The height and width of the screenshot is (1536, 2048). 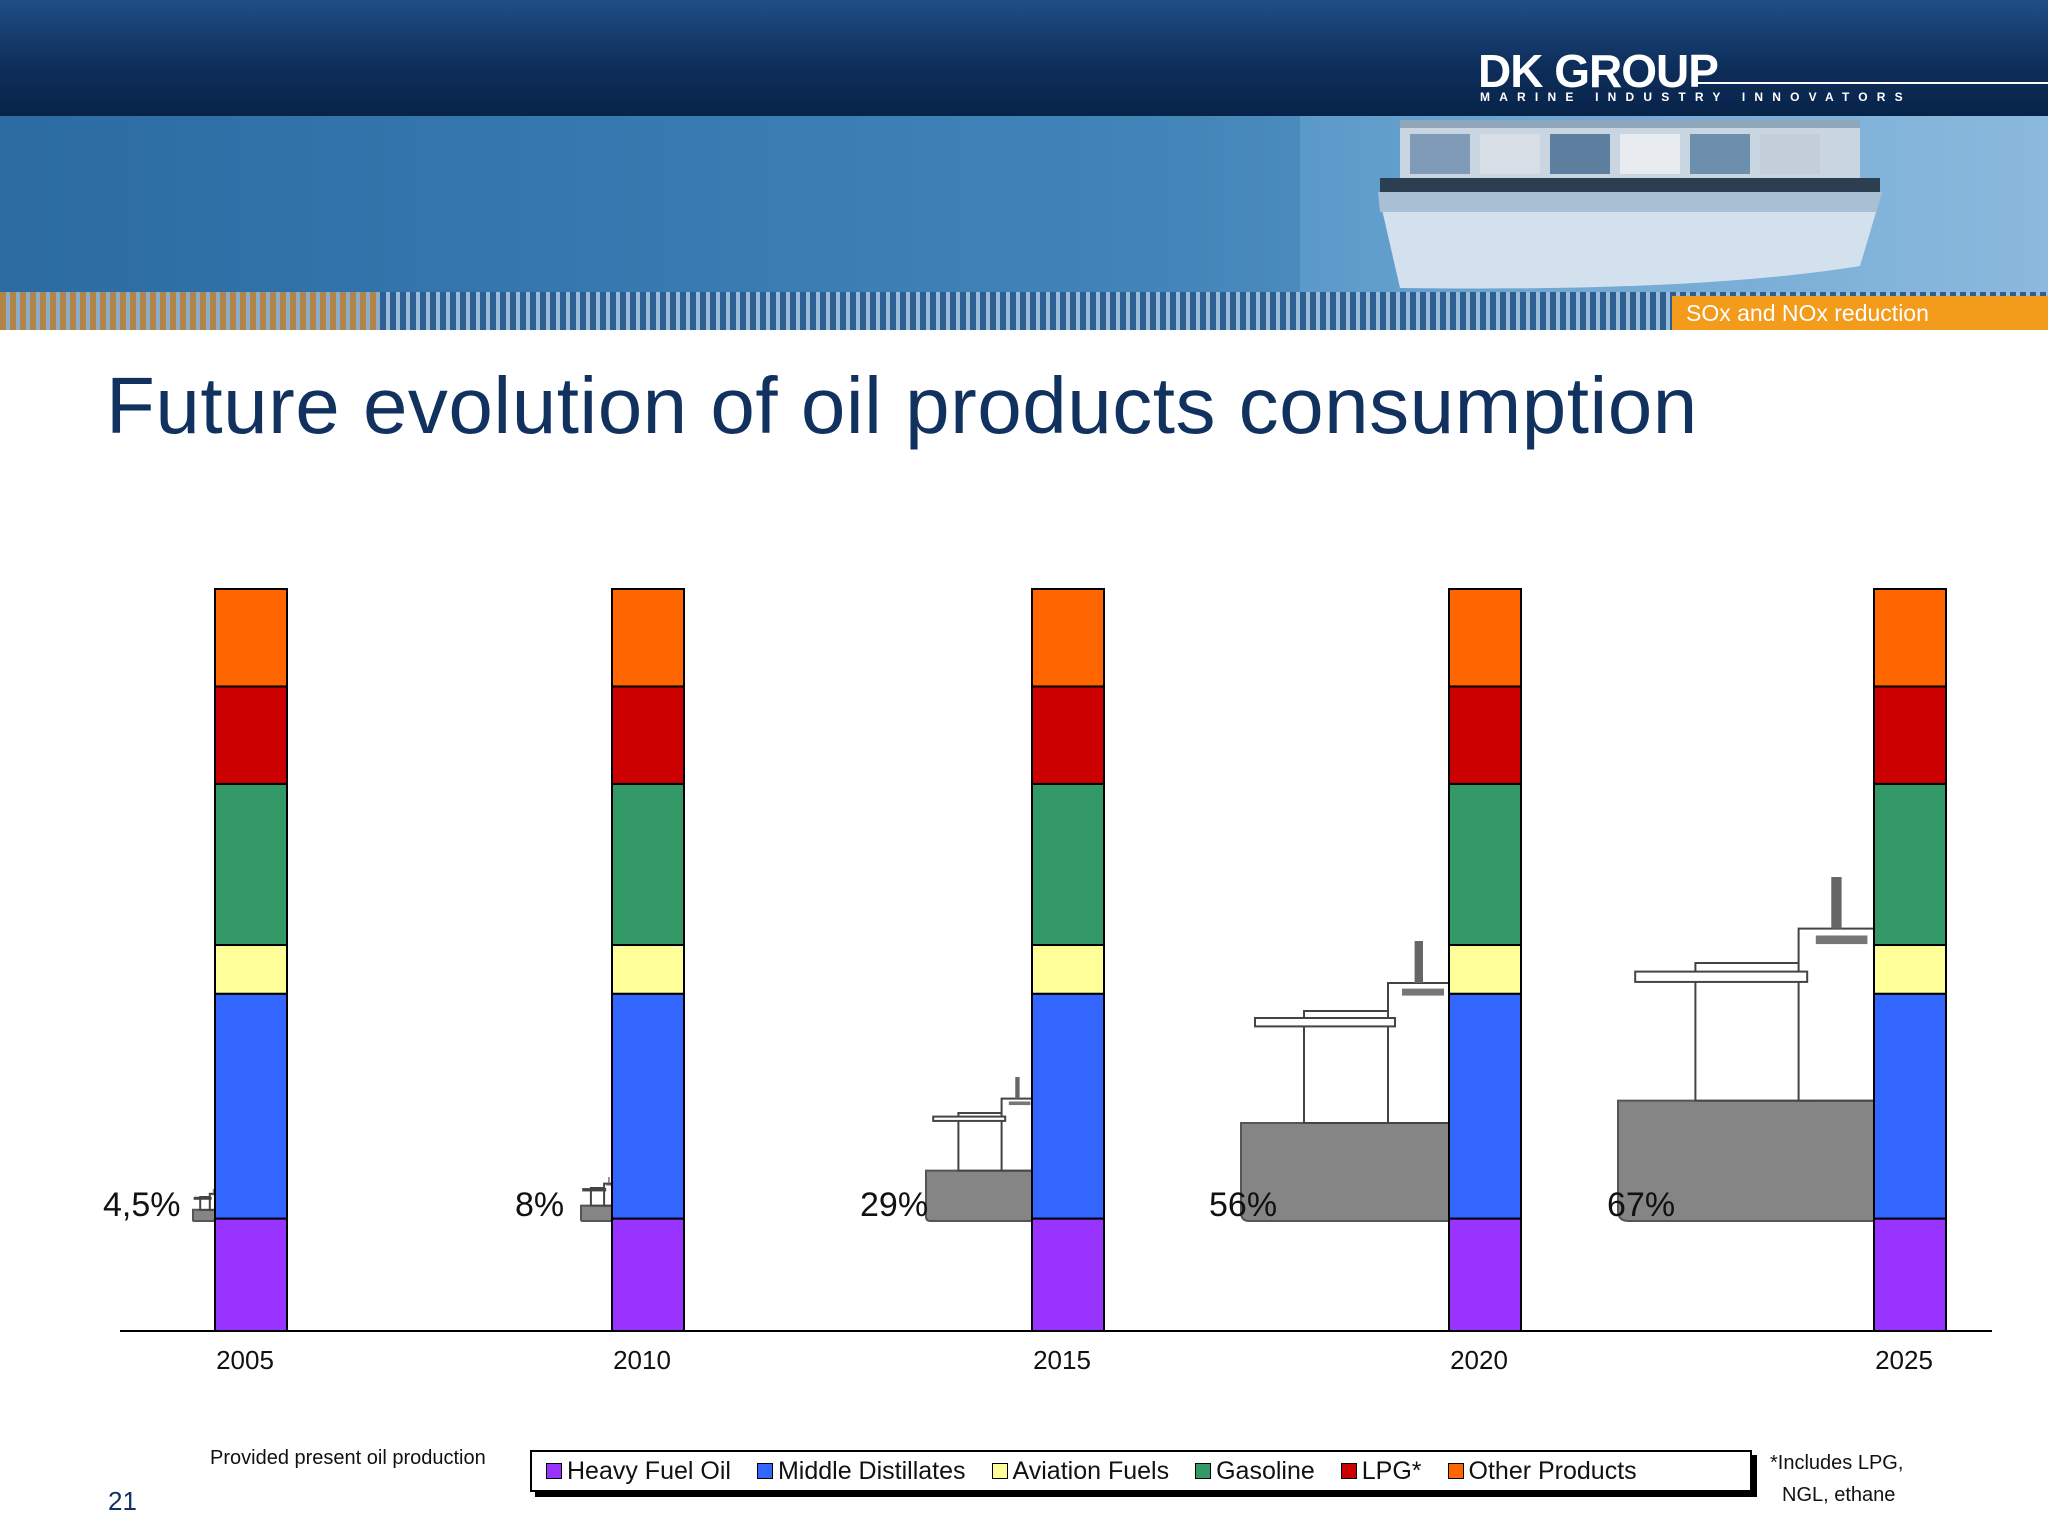 I want to click on bar-segment-2005-gasoline, so click(x=251, y=864).